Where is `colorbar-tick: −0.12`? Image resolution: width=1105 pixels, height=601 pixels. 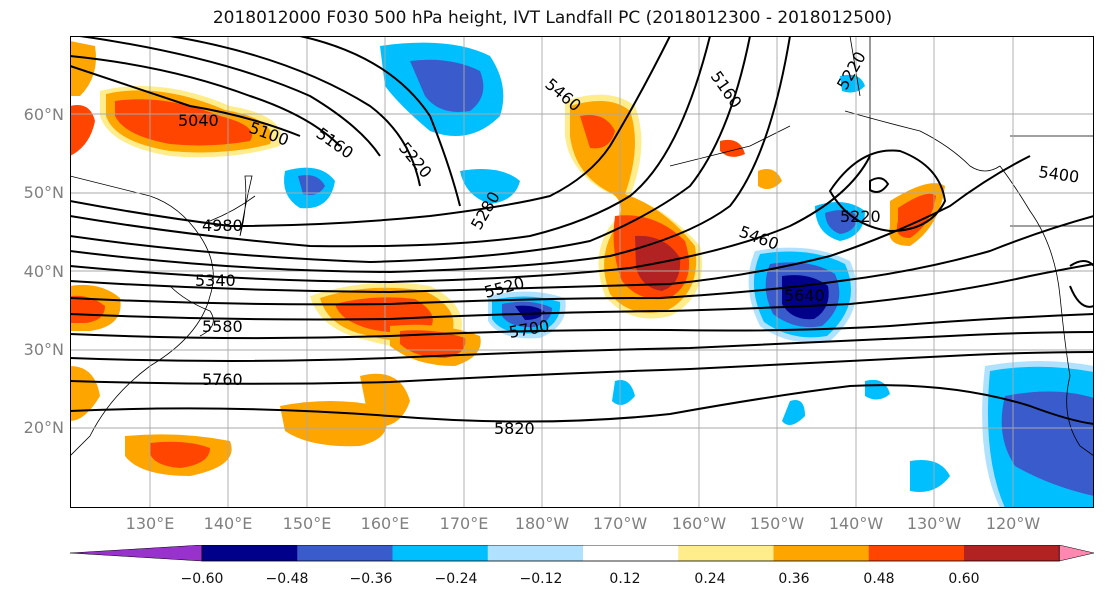
colorbar-tick: −0.12 is located at coordinates (541, 579).